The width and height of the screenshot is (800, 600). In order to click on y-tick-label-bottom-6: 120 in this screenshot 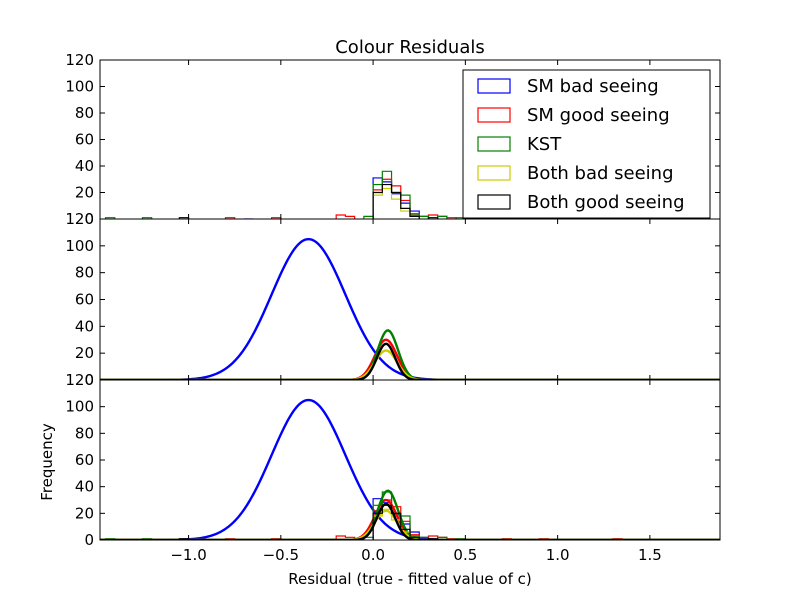, I will do `click(79, 380)`.